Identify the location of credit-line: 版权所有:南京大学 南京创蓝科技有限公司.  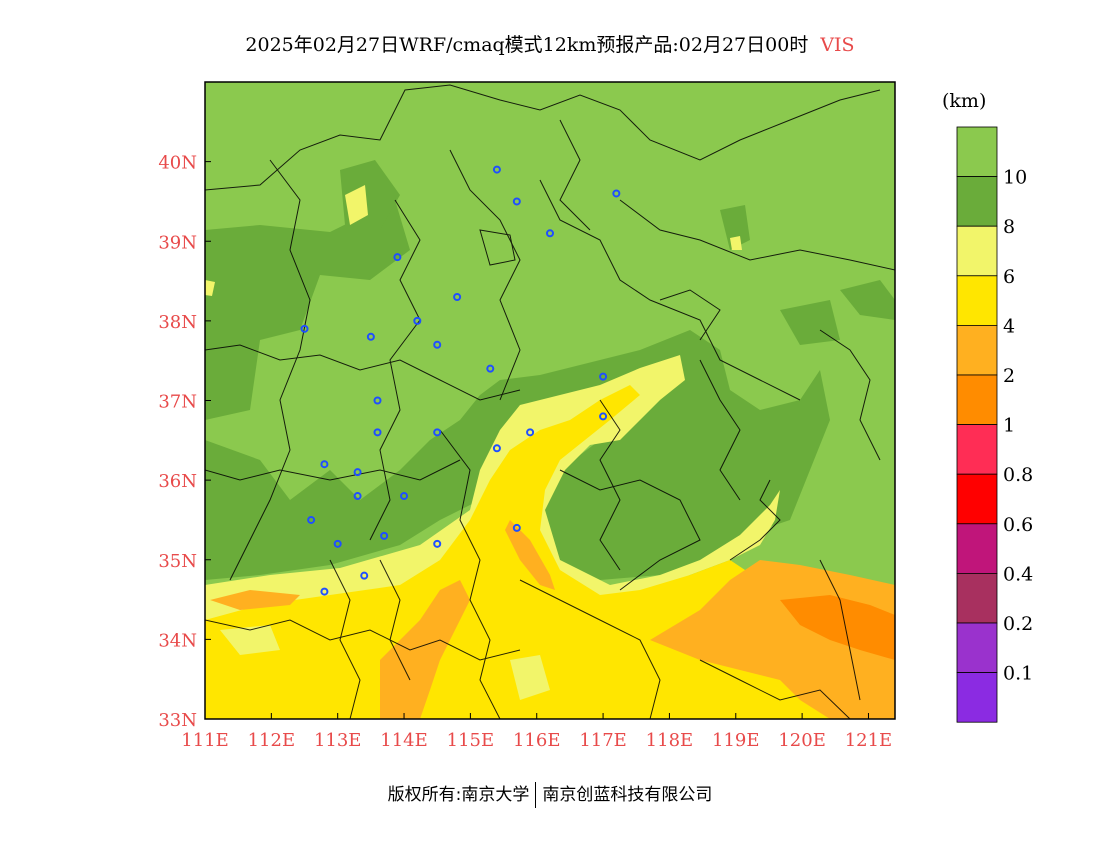
(550, 794).